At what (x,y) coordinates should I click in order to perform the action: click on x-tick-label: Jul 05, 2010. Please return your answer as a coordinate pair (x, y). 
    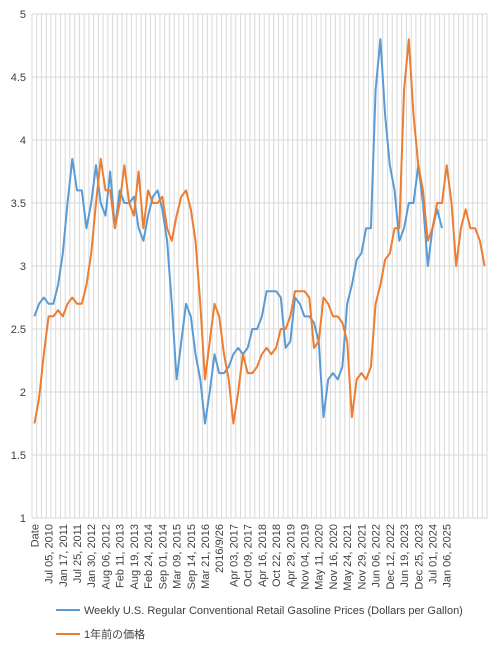
    Looking at the image, I should click on (50, 554).